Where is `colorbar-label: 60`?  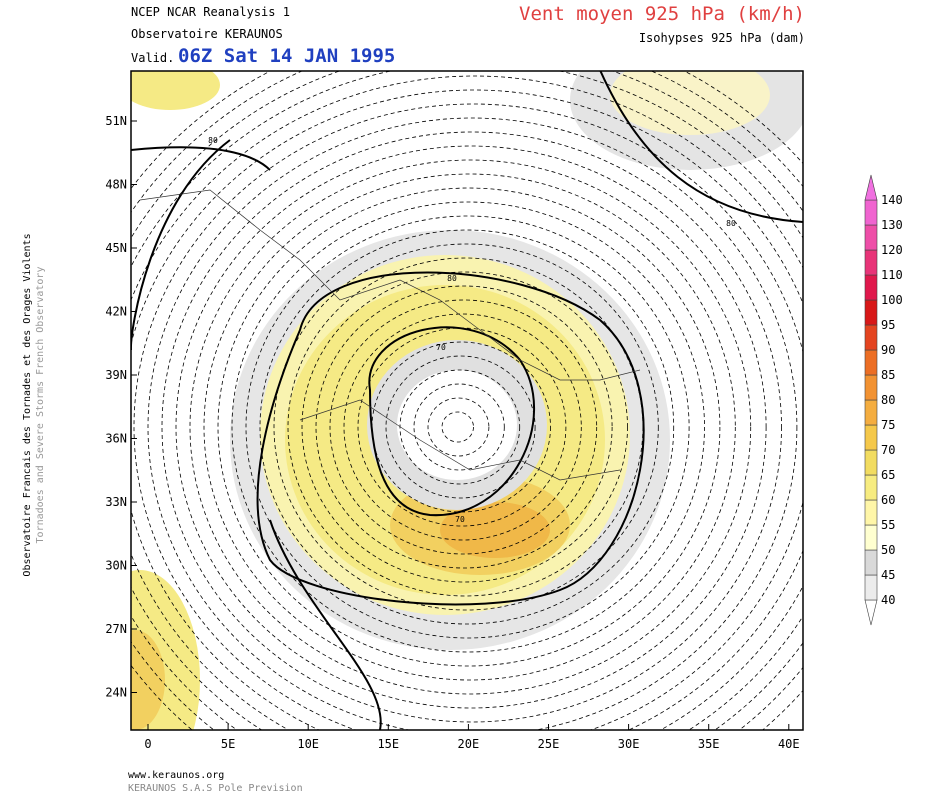
colorbar-label: 60 is located at coordinates (888, 500).